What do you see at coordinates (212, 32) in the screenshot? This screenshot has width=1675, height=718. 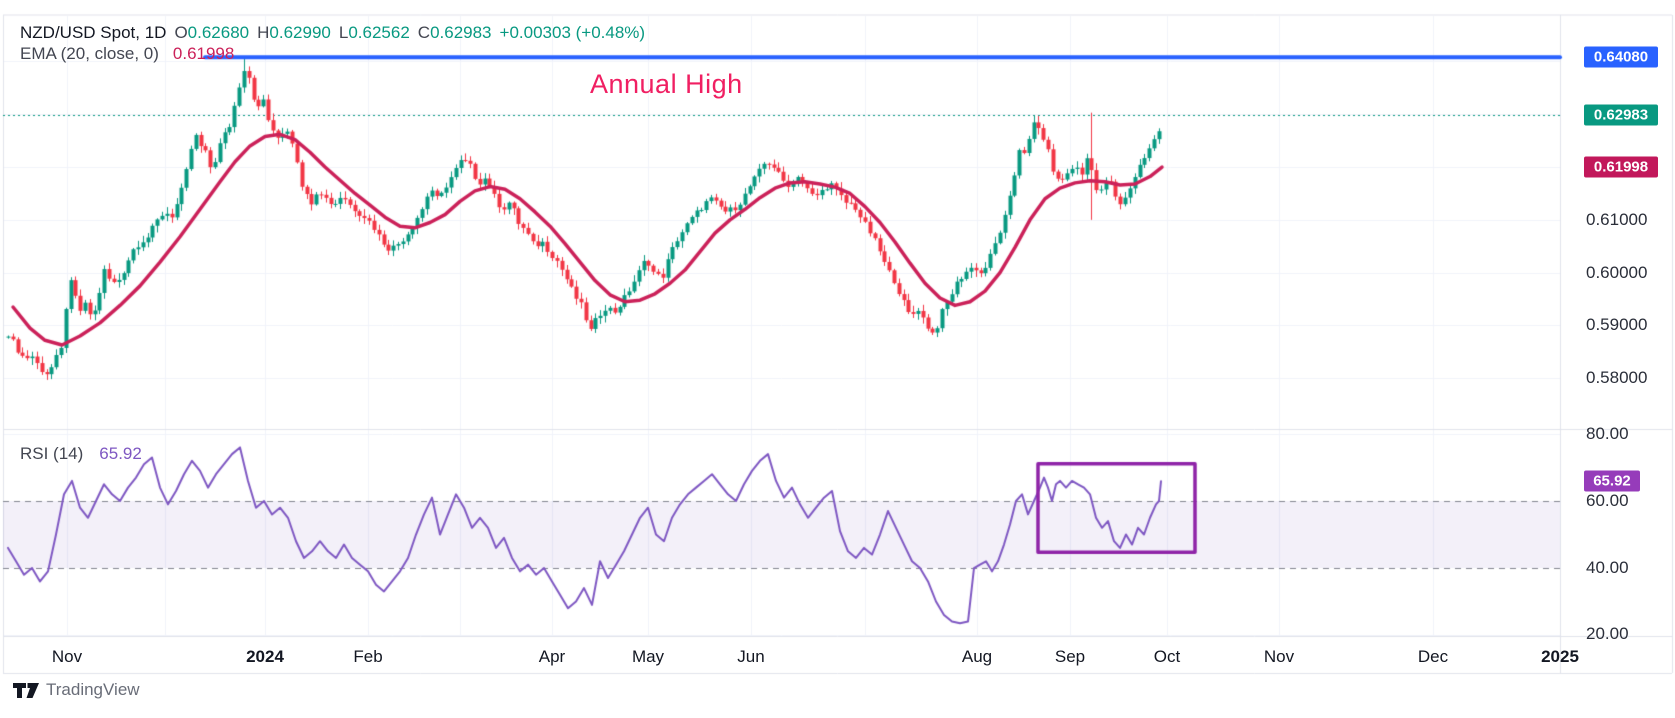 I see `ohlc-pair: O0.62680` at bounding box center [212, 32].